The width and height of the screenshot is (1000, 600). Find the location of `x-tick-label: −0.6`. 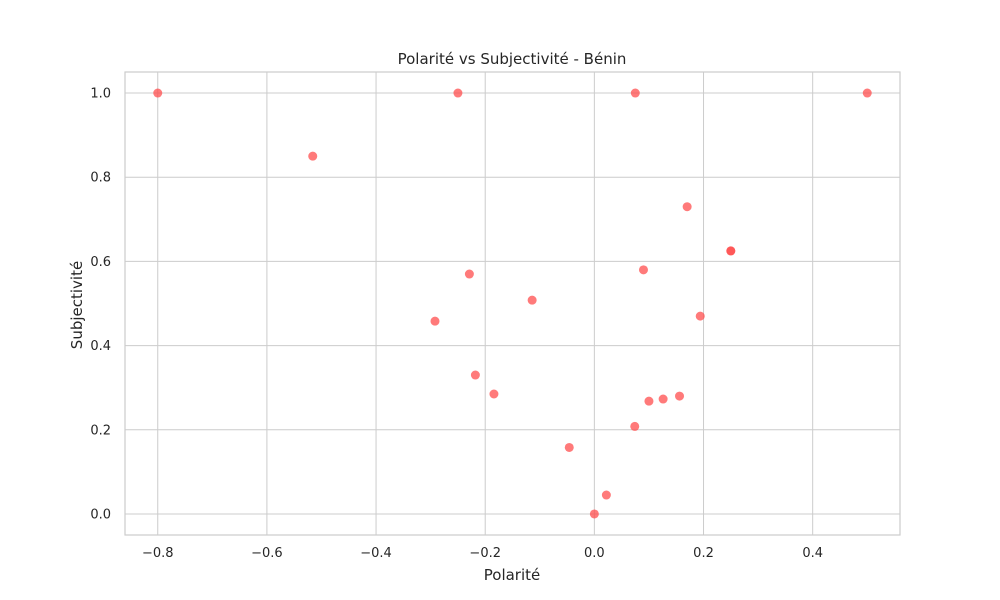

x-tick-label: −0.6 is located at coordinates (267, 553).